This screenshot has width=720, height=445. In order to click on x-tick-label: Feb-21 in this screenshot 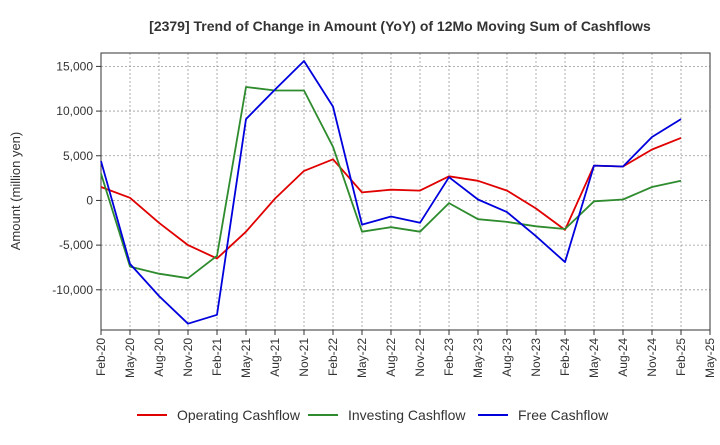, I will do `click(217, 357)`.